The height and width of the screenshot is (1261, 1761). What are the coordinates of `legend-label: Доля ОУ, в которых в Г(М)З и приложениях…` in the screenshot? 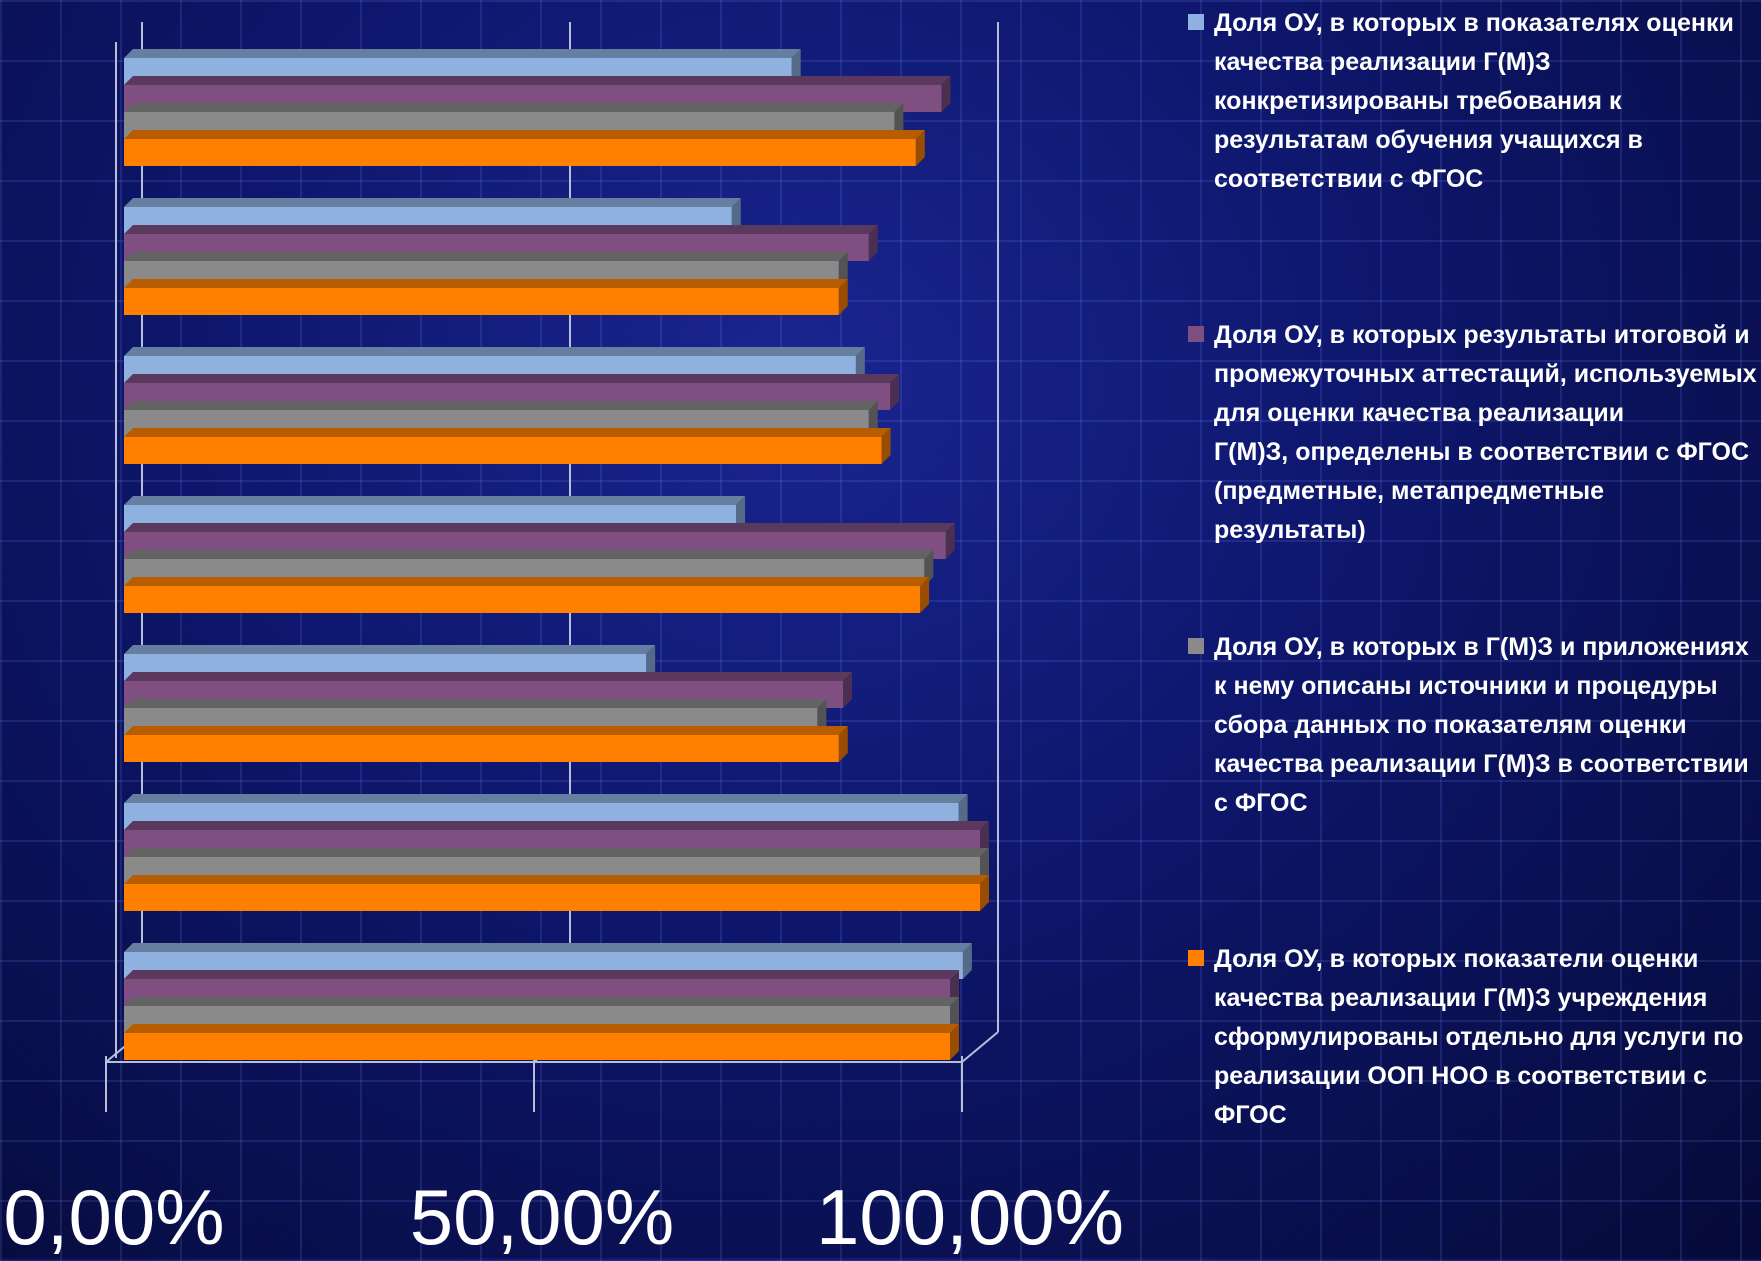 It's located at (1481, 725).